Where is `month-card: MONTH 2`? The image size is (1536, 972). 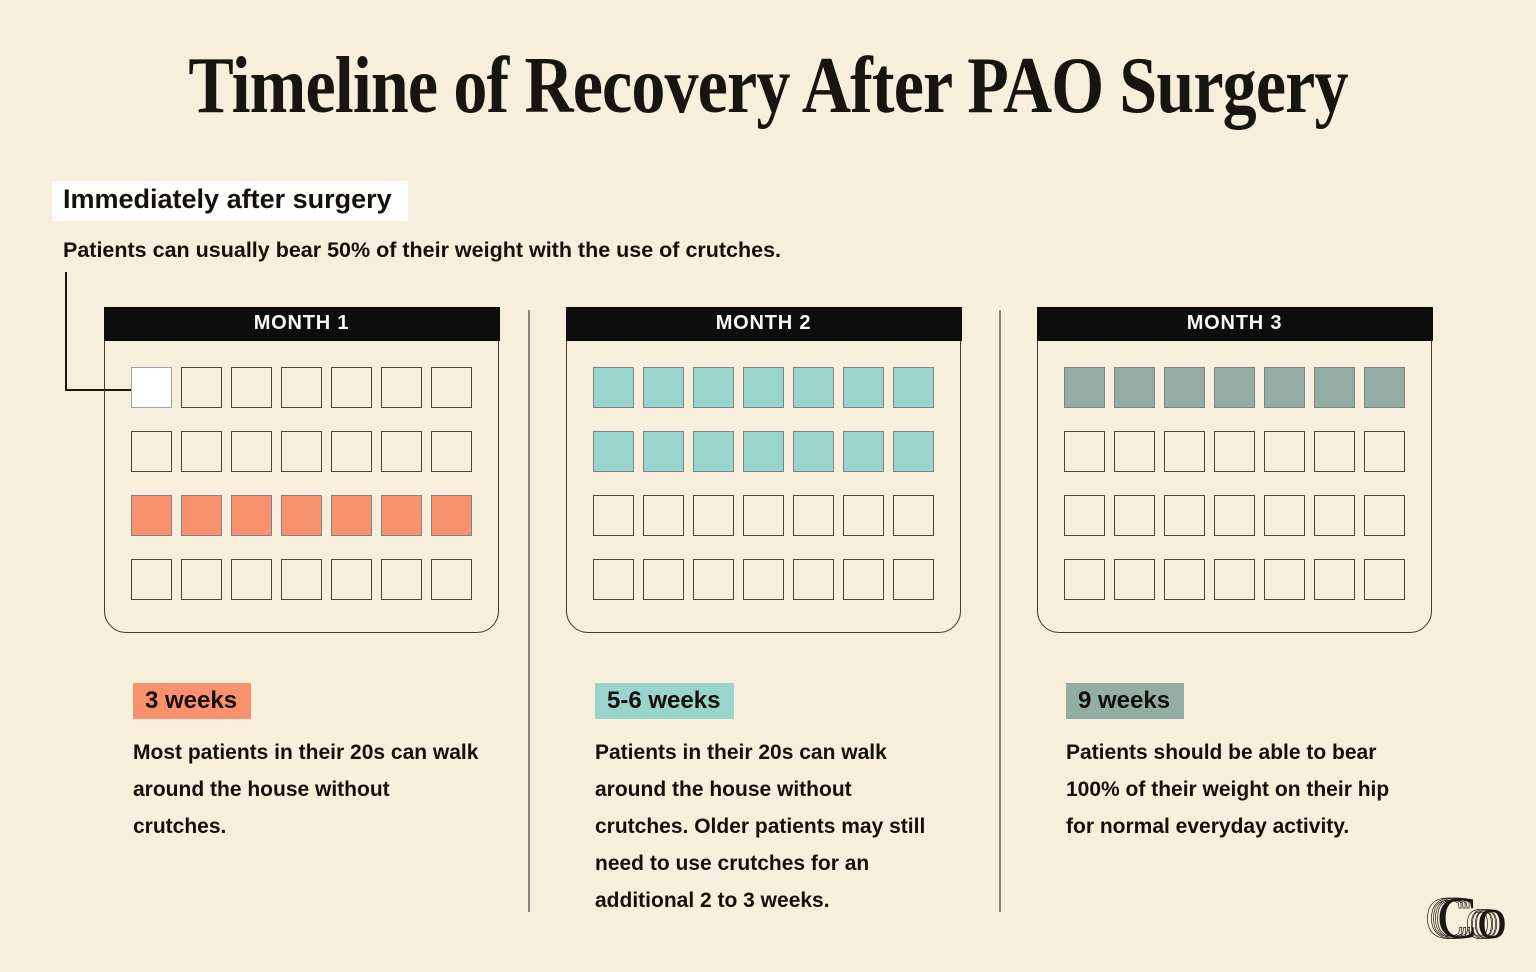 month-card: MONTH 2 is located at coordinates (763, 469).